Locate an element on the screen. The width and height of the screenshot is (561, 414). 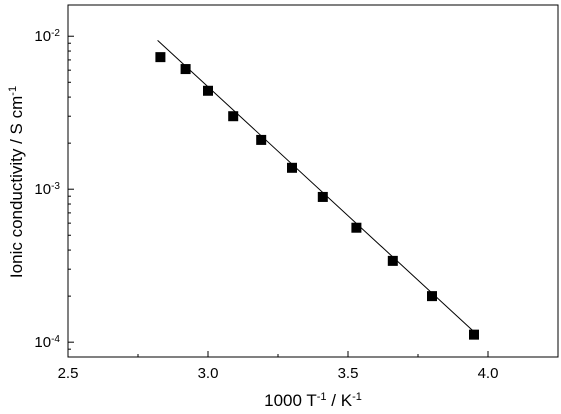
x-axis-ticks: 2.5 3.0 3.5 4.0 is located at coordinates (308, 366).